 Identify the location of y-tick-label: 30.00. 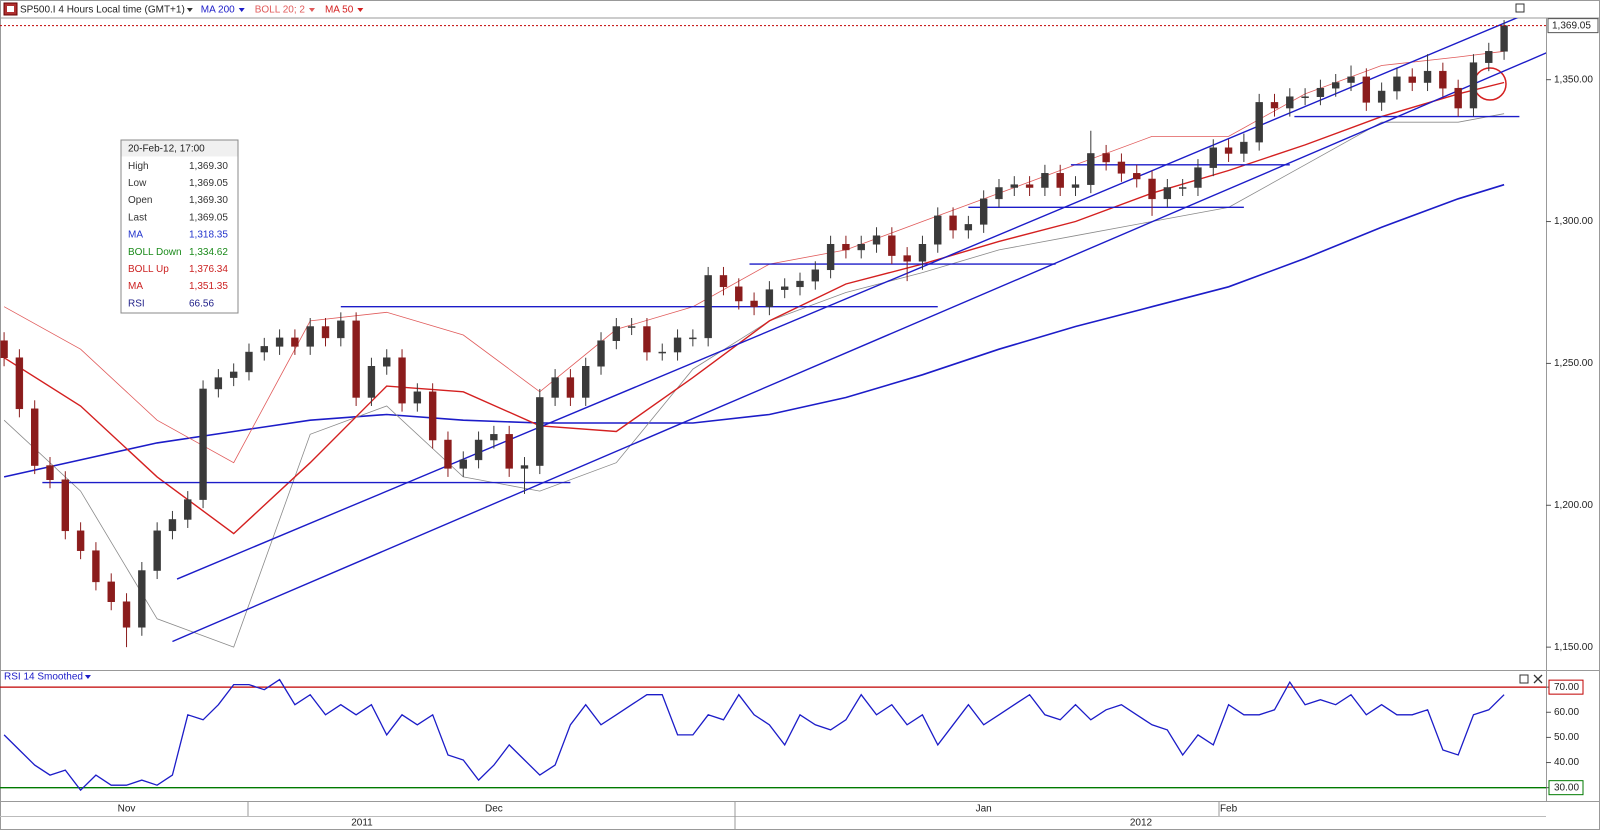
(1566, 787).